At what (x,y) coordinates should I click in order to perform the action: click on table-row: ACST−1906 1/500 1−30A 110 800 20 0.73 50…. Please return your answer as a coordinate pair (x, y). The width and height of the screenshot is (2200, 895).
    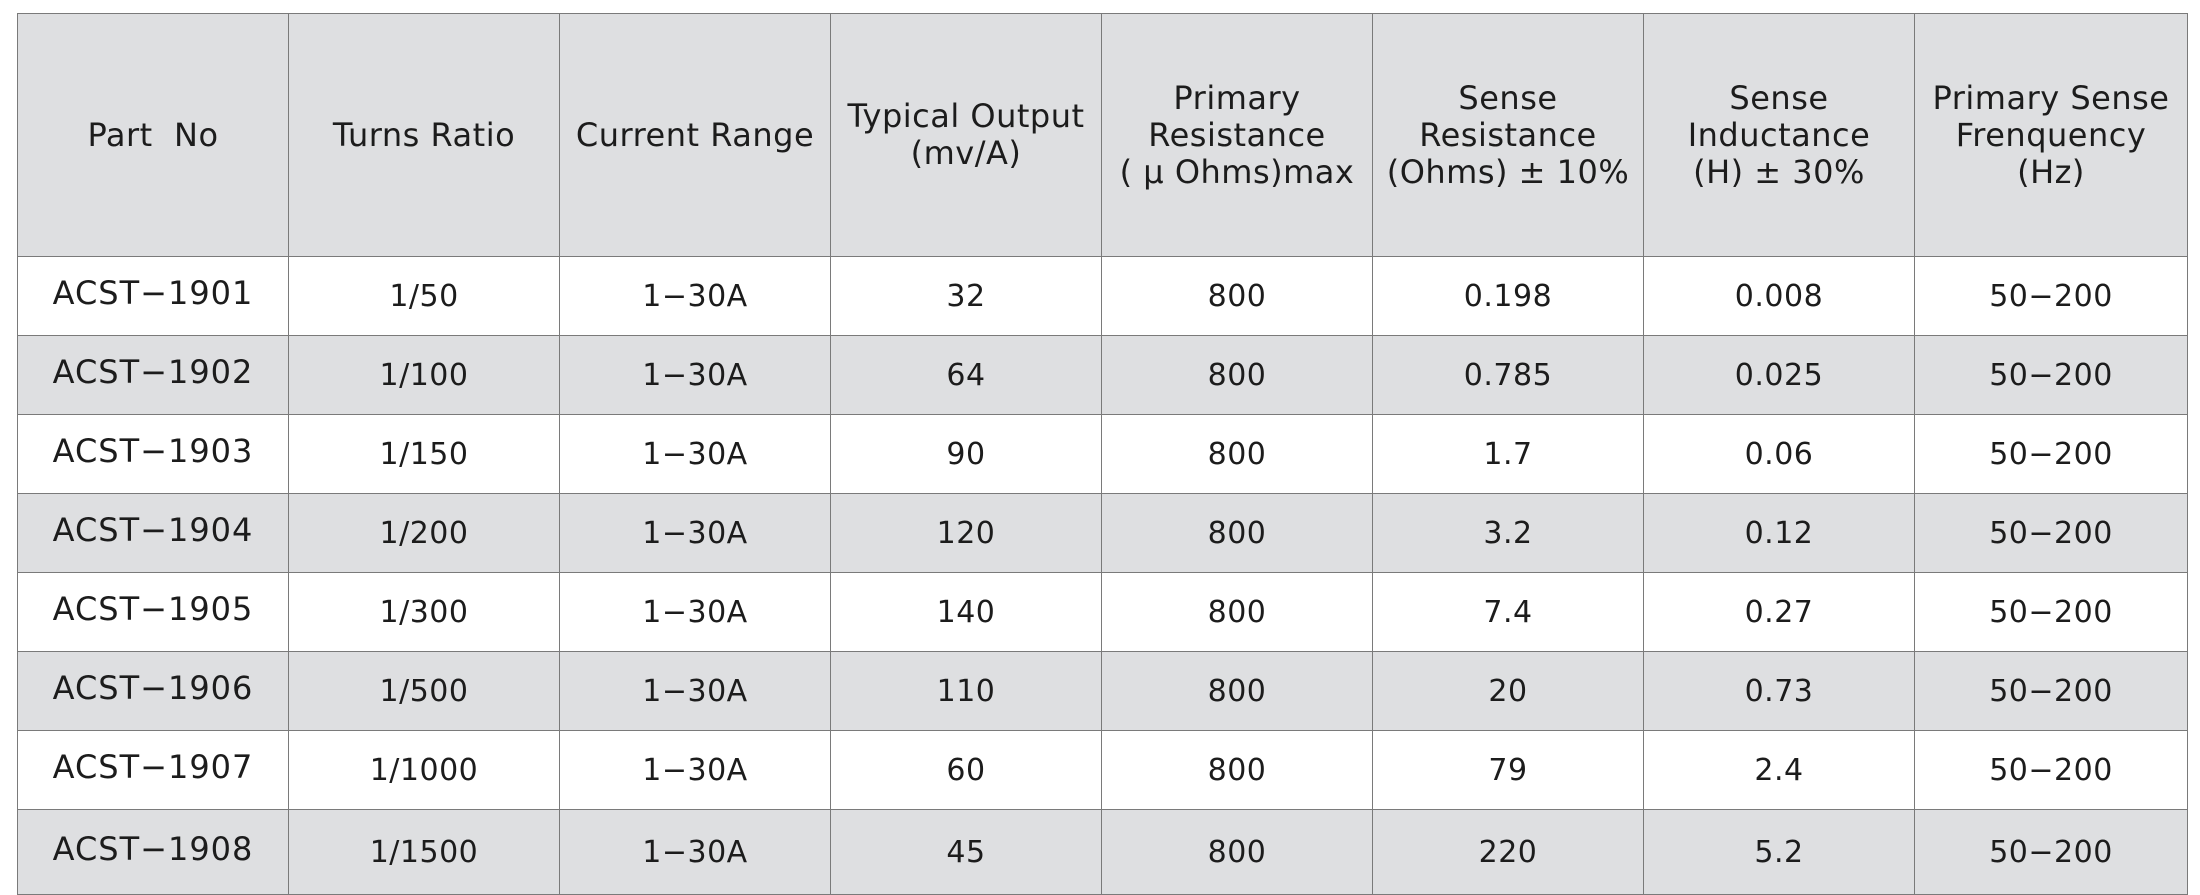
    Looking at the image, I should click on (1102, 691).